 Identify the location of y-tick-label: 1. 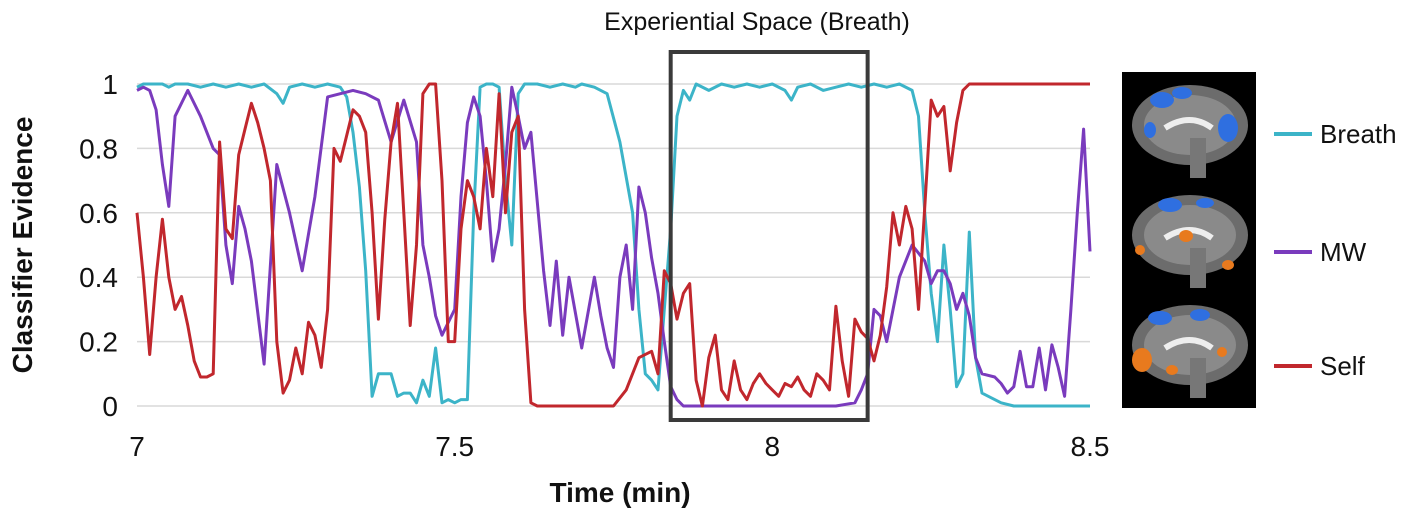
(110, 84).